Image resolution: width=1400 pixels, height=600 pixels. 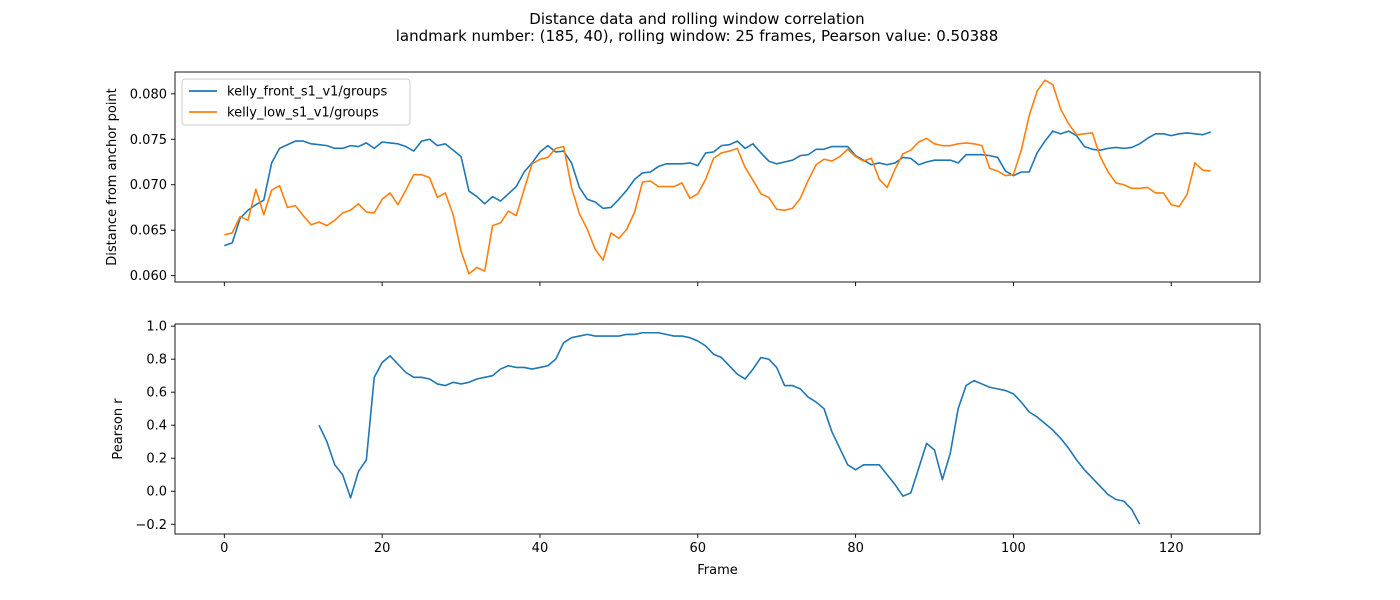 What do you see at coordinates (1171, 548) in the screenshot?
I see `pearson-x-tick-label: 120` at bounding box center [1171, 548].